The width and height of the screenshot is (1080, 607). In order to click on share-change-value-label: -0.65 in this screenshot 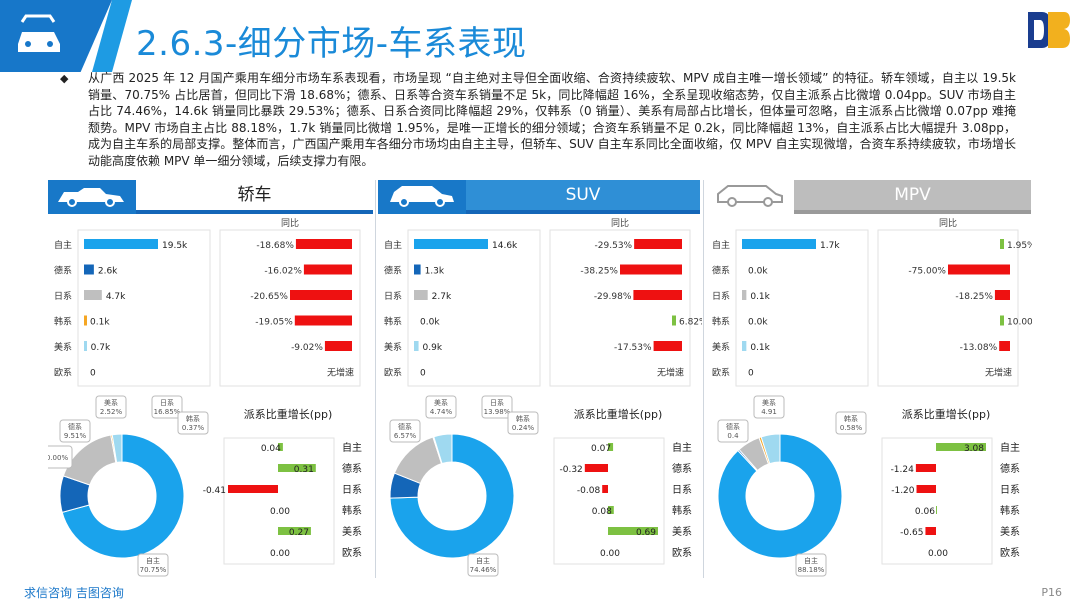, I will do `click(911, 533)`.